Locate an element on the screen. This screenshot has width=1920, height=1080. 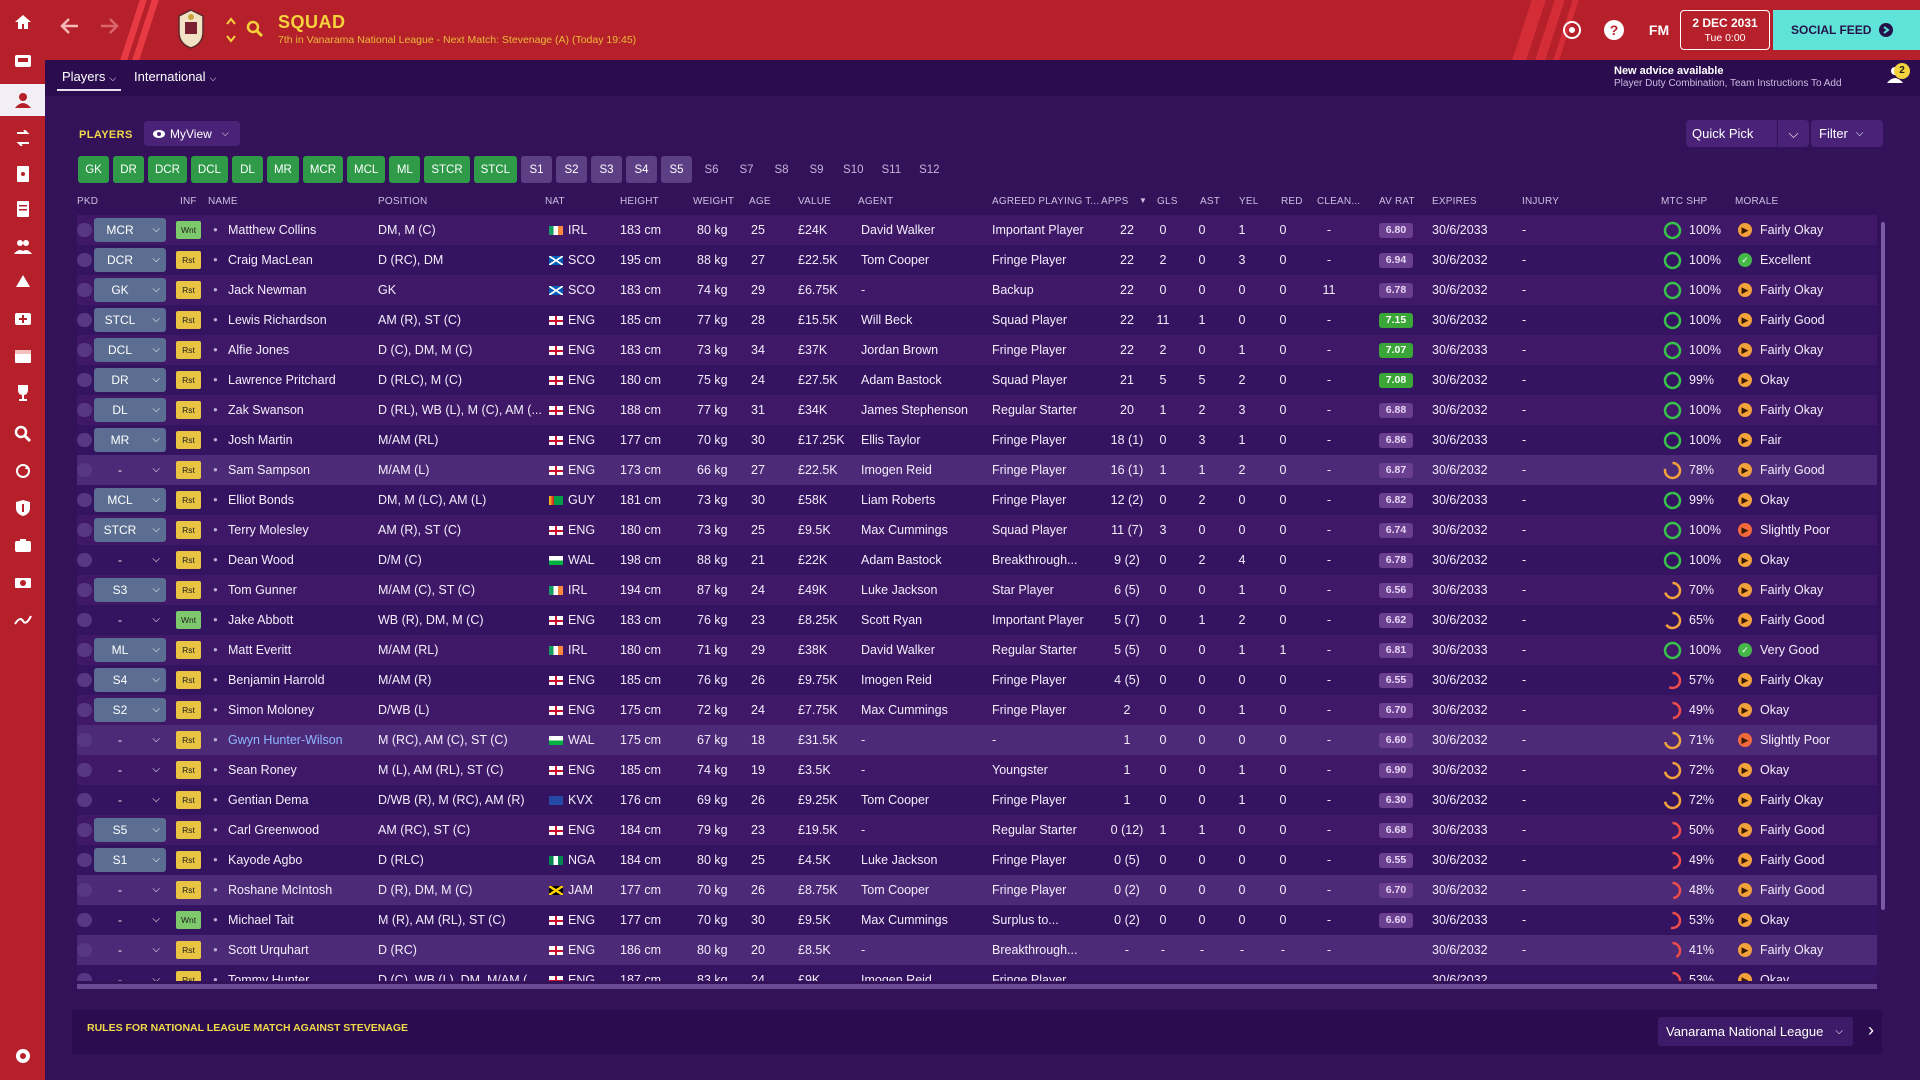
position-button-mcl: MCL is located at coordinates (366, 169).